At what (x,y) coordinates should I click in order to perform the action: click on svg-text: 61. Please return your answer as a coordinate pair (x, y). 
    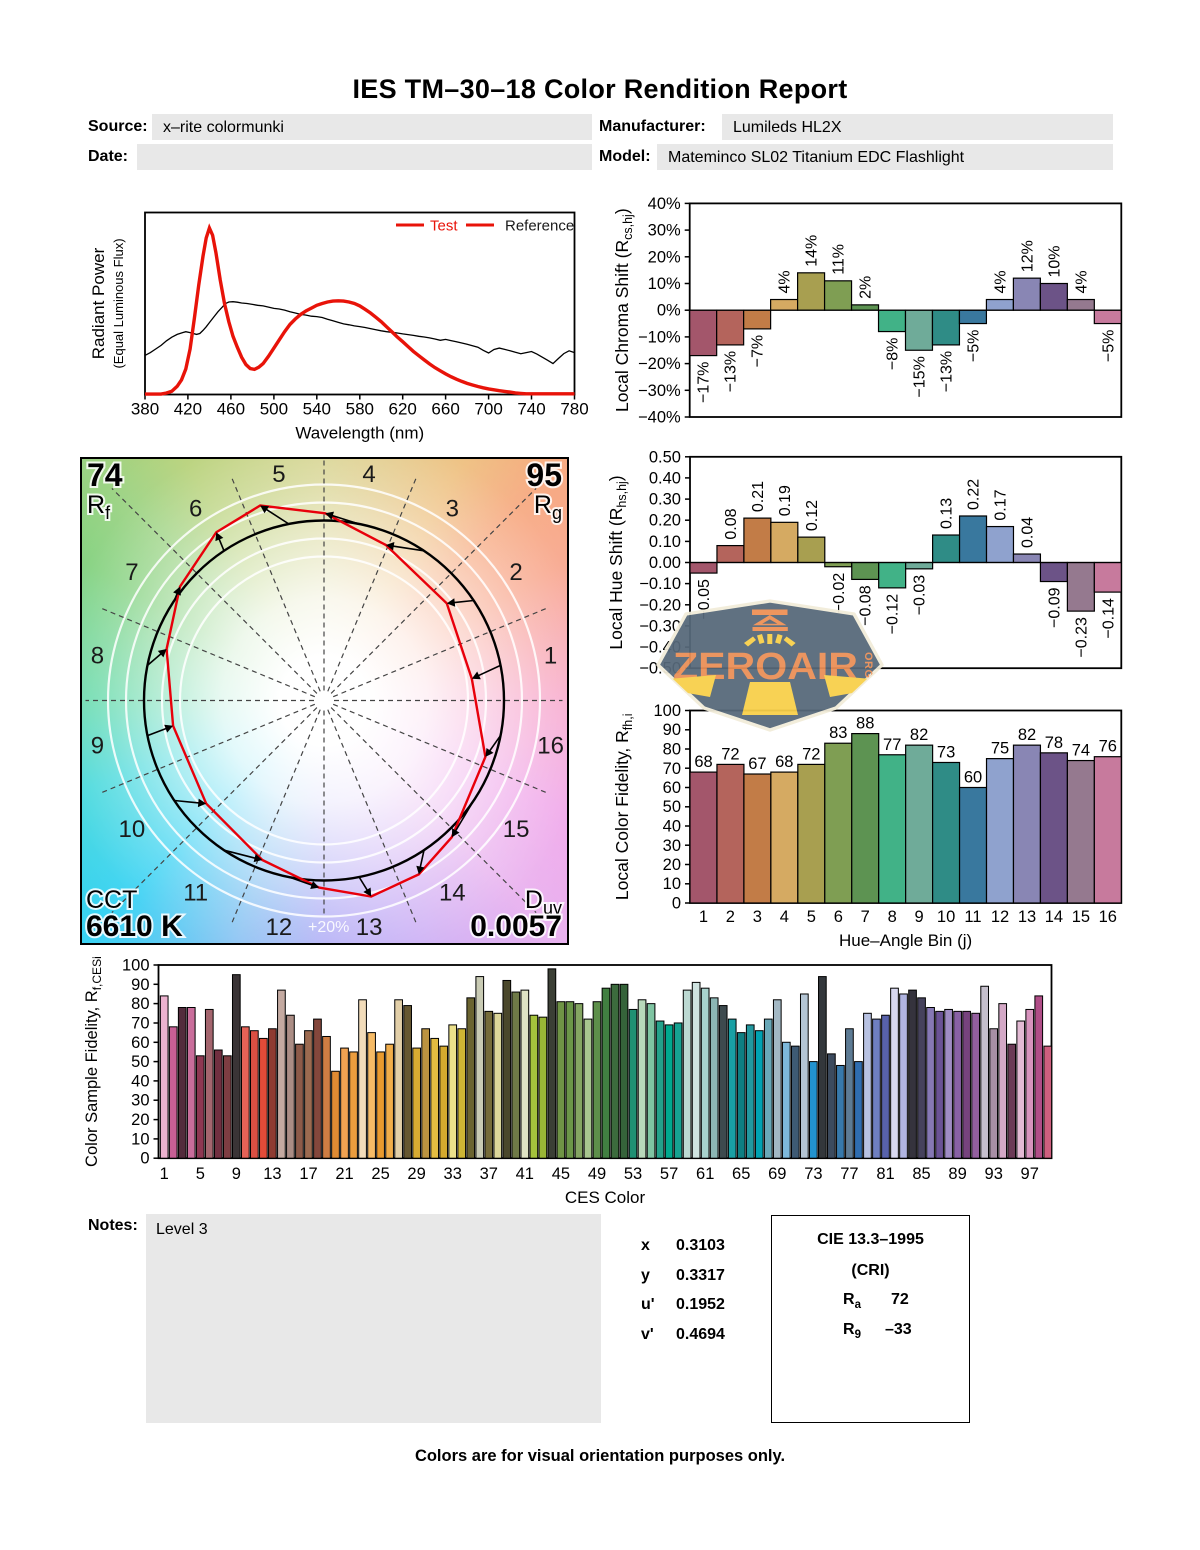
    Looking at the image, I should click on (705, 1174).